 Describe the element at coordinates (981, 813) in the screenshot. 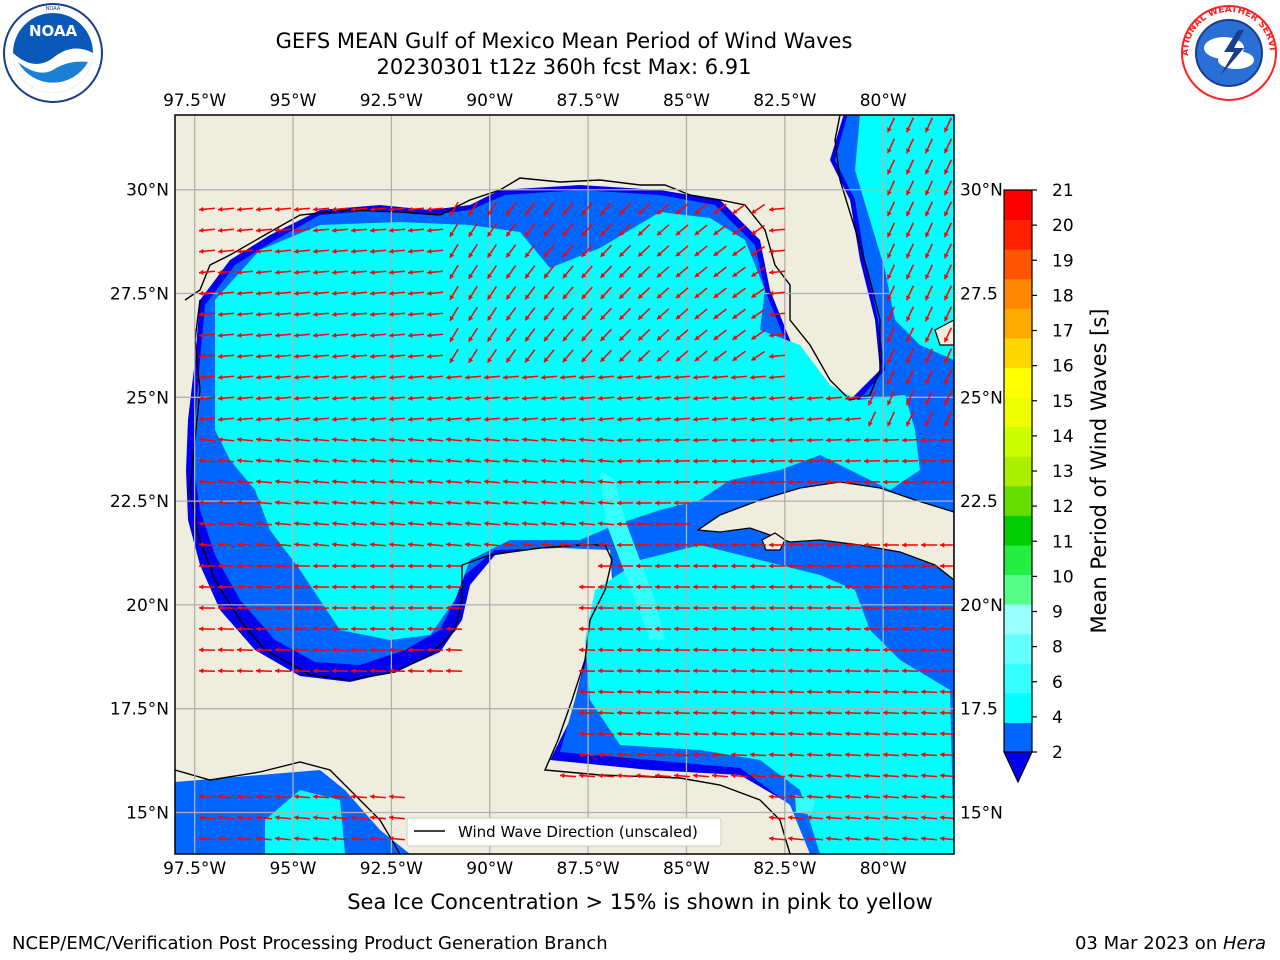

I see `lat-tick-right: 15°N` at that location.